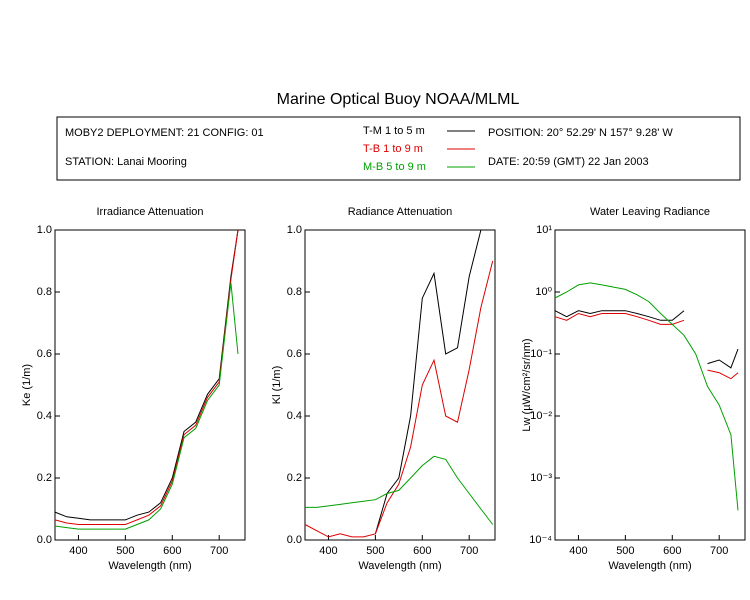 The image size is (750, 600). Describe the element at coordinates (541, 478) in the screenshot. I see `y-tick-label: 10⁻³` at that location.